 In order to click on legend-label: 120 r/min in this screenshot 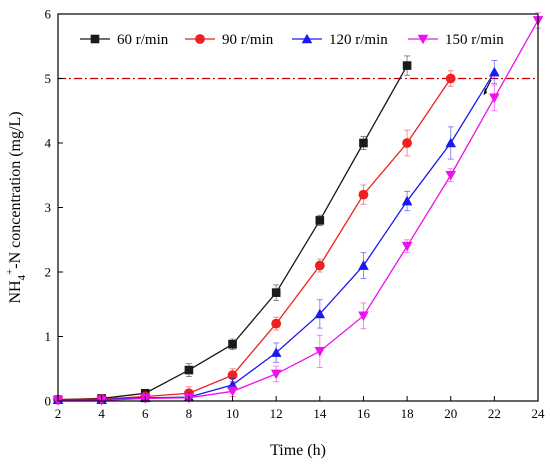, I will do `click(358, 40)`.